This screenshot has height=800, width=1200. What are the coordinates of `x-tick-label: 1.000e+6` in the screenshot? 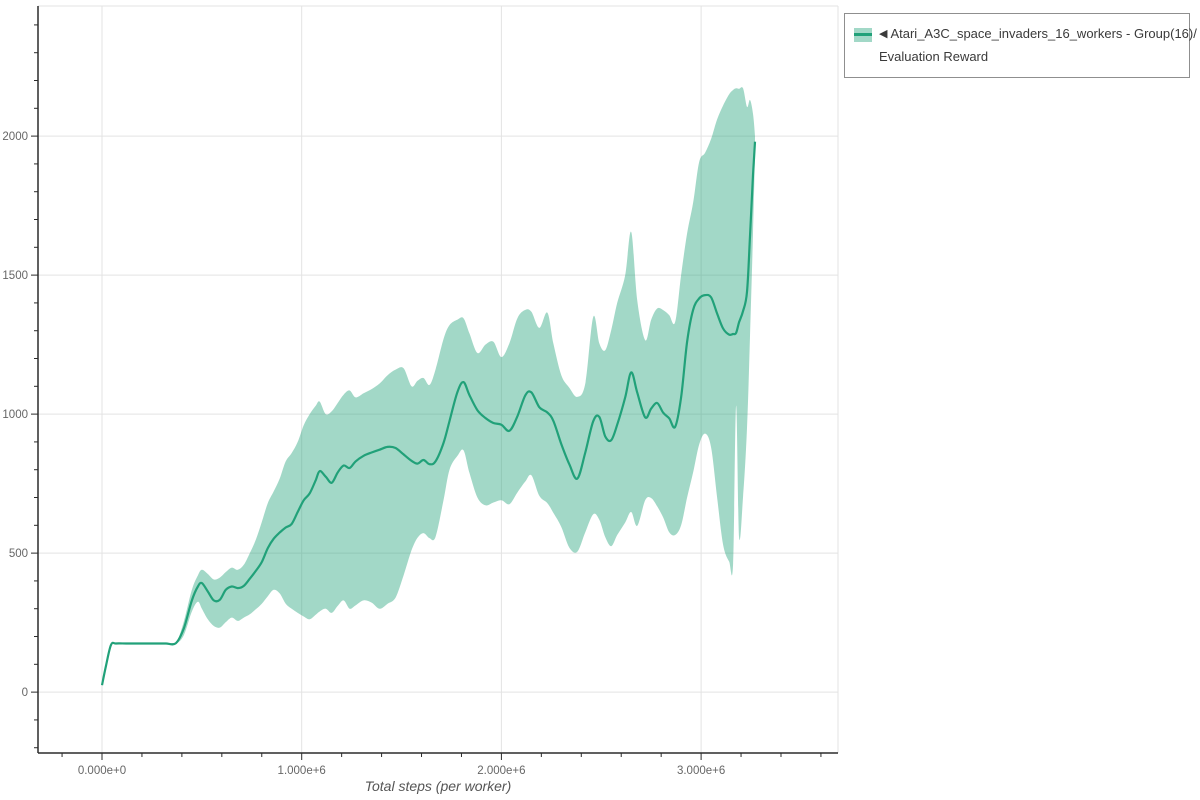 It's located at (302, 771).